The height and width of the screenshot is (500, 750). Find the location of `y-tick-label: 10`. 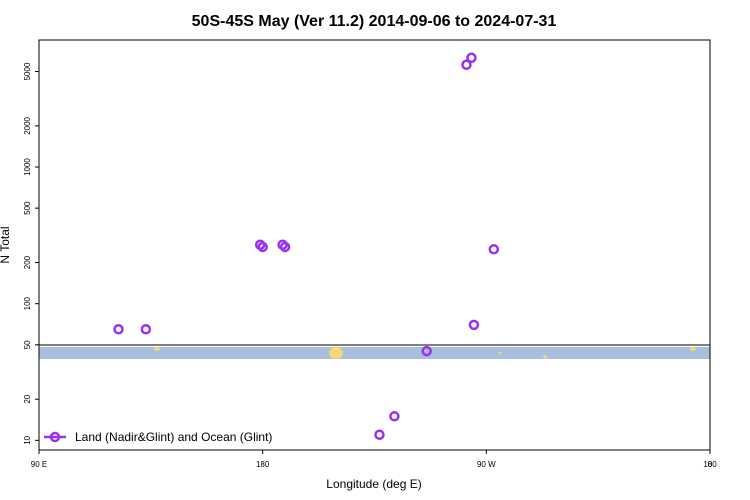

y-tick-label: 10 is located at coordinates (27, 439).